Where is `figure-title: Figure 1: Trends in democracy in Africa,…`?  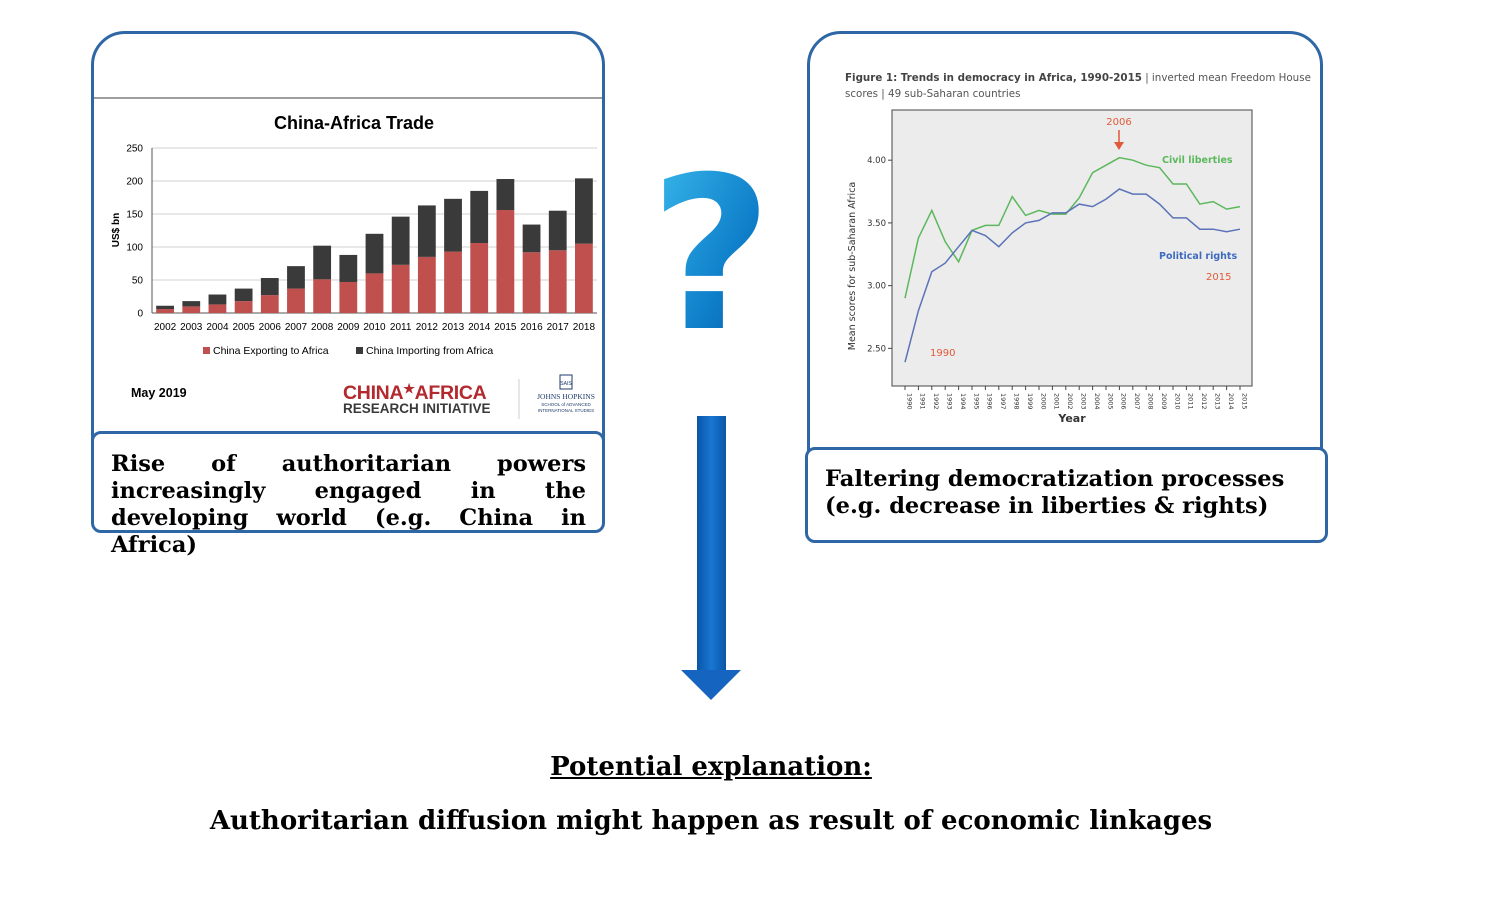 figure-title: Figure 1: Trends in democracy in Africa,… is located at coordinates (1078, 78).